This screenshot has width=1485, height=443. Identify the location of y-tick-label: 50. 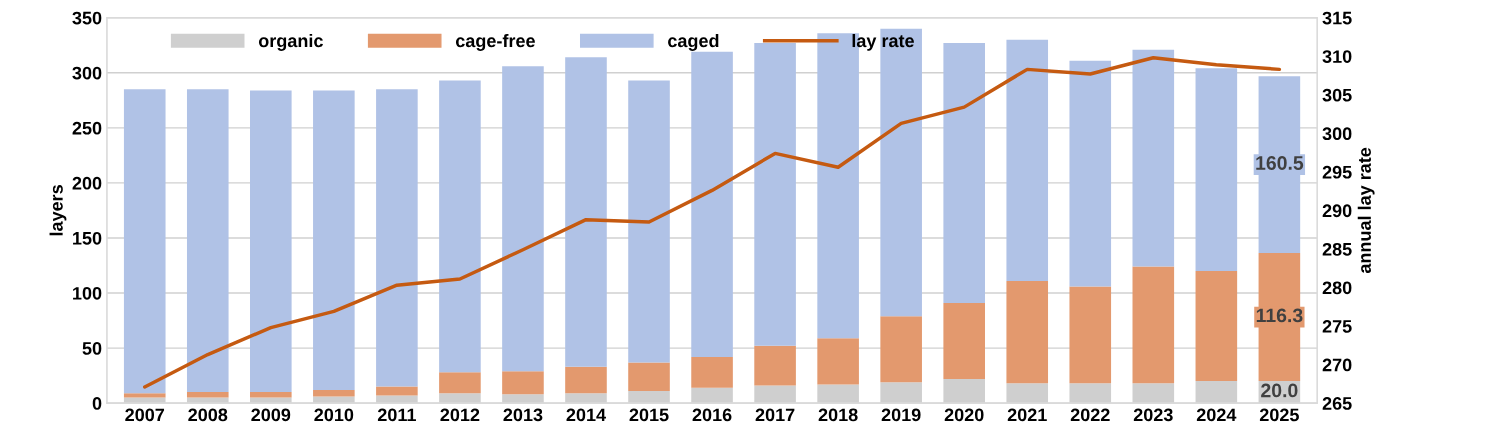
(92, 348).